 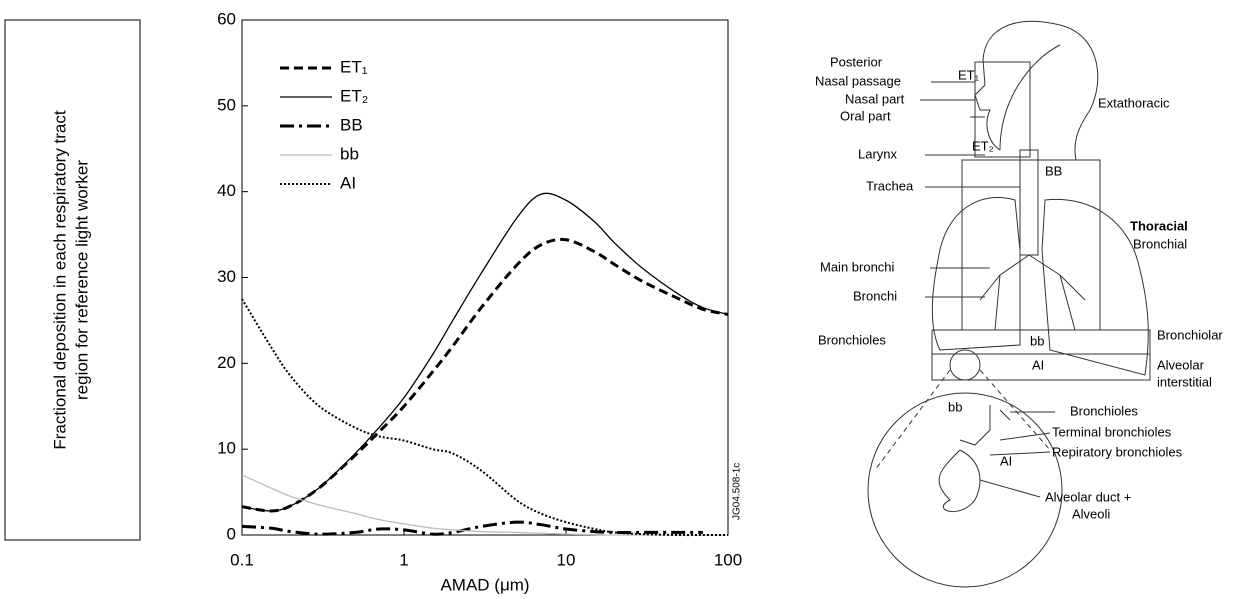 What do you see at coordinates (875, 295) in the screenshot?
I see `label: Bronchi` at bounding box center [875, 295].